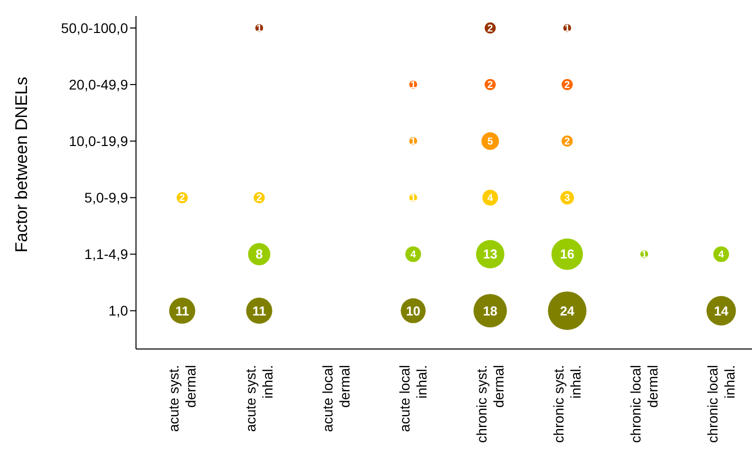 The height and width of the screenshot is (461, 752). What do you see at coordinates (568, 310) in the screenshot?
I see `data-label: 24` at bounding box center [568, 310].